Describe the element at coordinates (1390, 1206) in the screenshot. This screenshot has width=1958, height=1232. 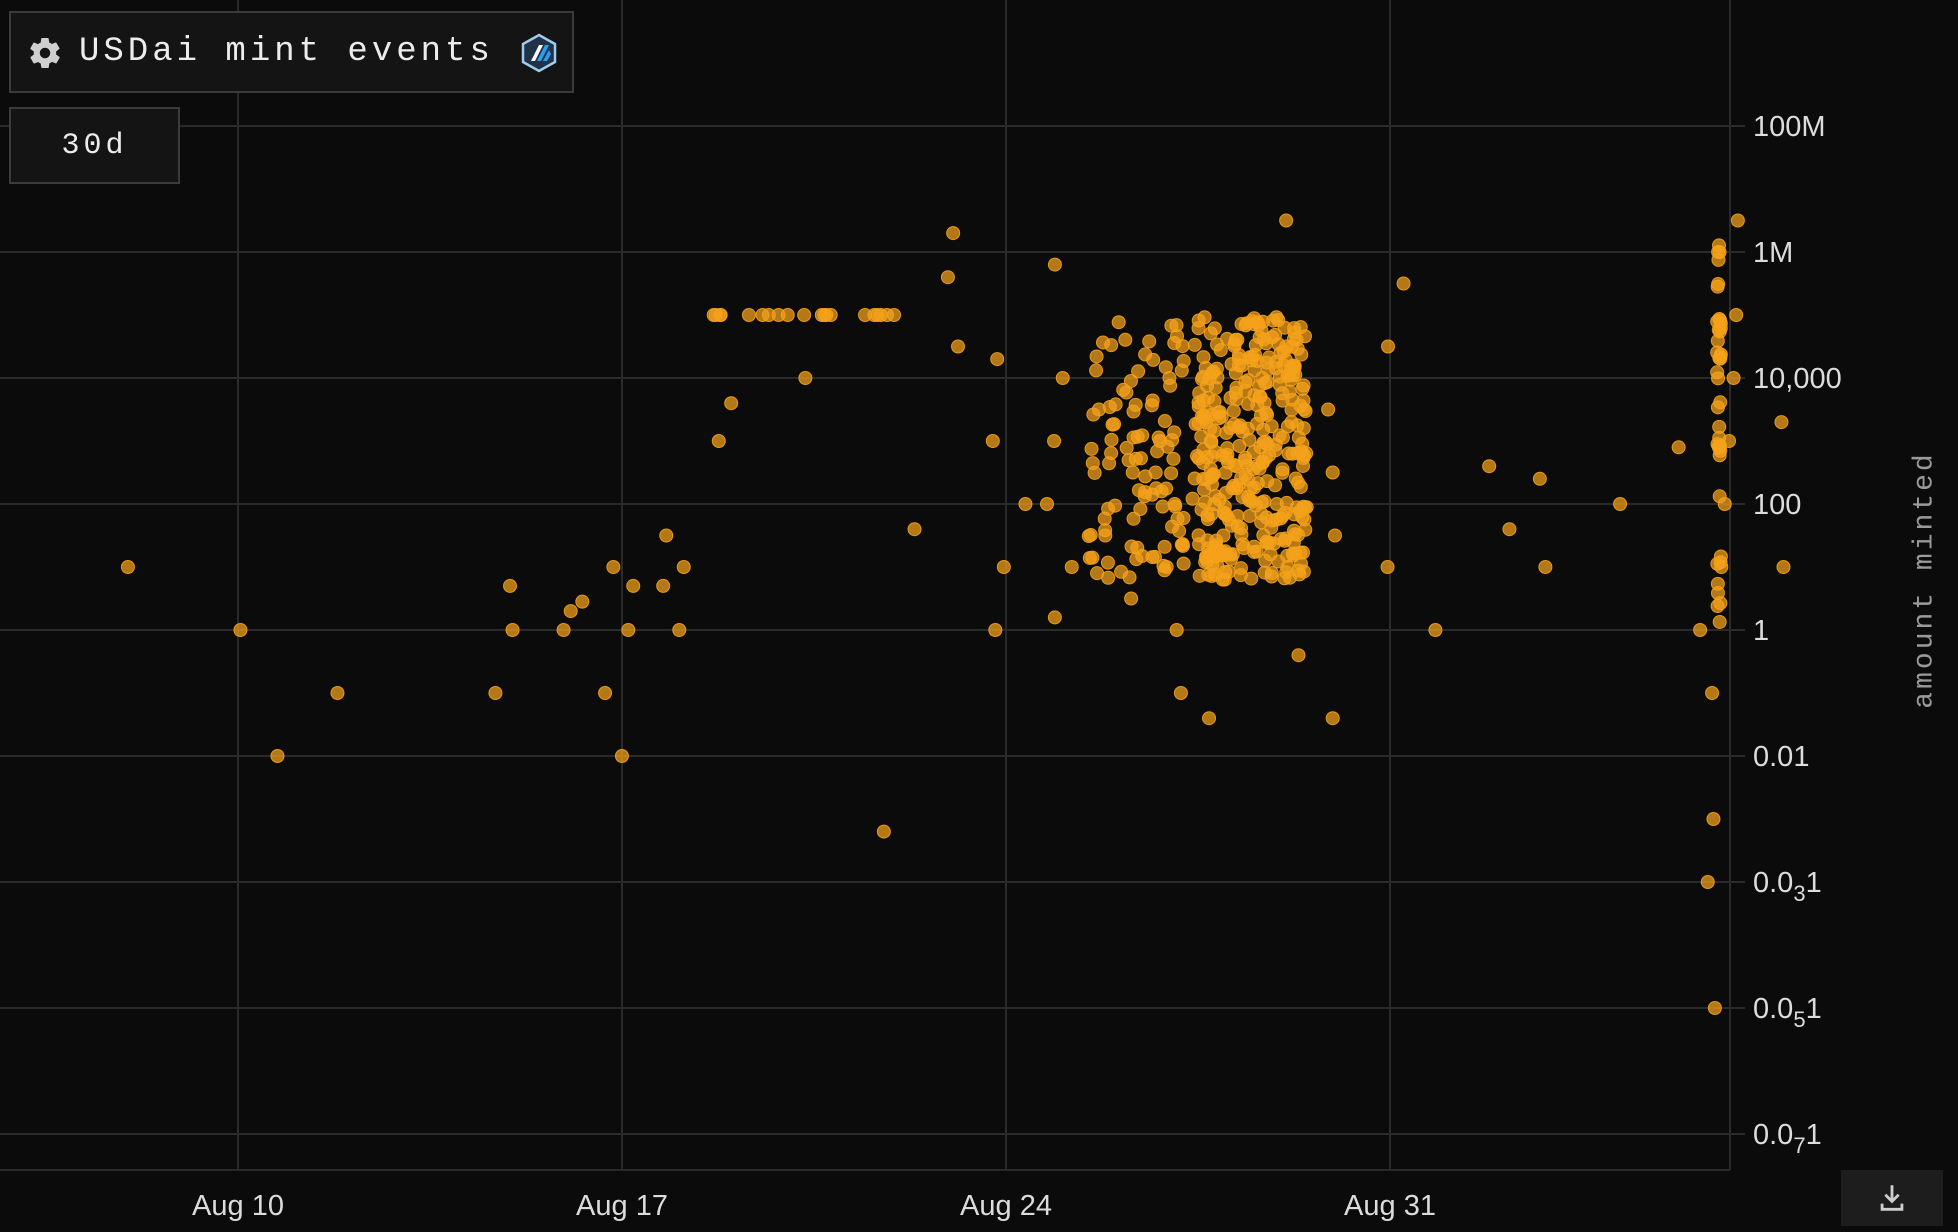
I see `x-tick-label: Aug 31` at that location.